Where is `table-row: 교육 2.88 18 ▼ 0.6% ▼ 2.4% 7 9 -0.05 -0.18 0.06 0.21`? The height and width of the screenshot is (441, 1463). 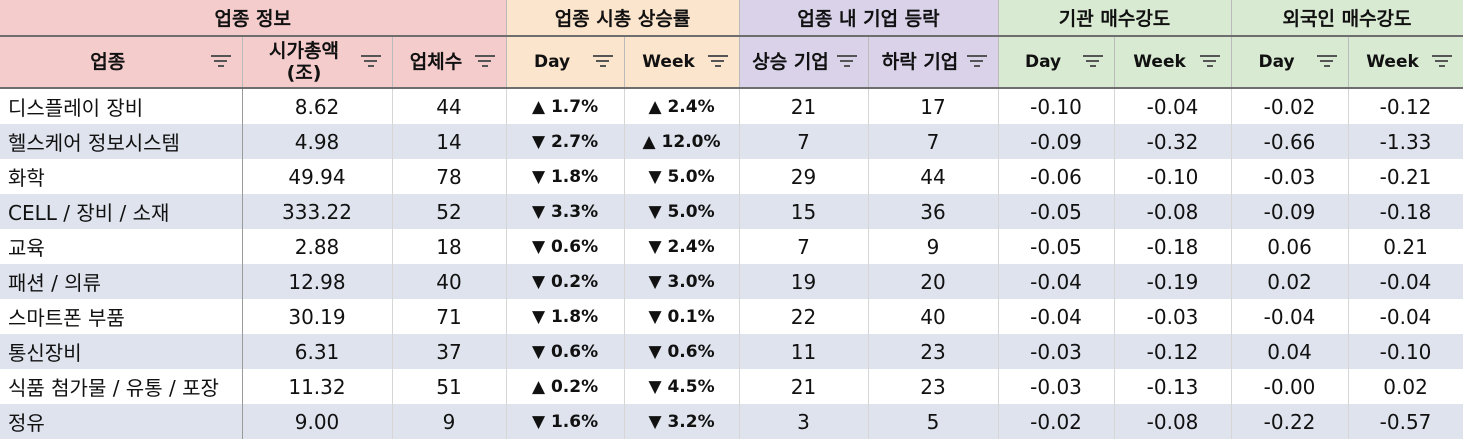 table-row: 교육 2.88 18 ▼ 0.6% ▼ 2.4% 7 9 -0.05 -0.18 0.06 0.21 is located at coordinates (731, 246).